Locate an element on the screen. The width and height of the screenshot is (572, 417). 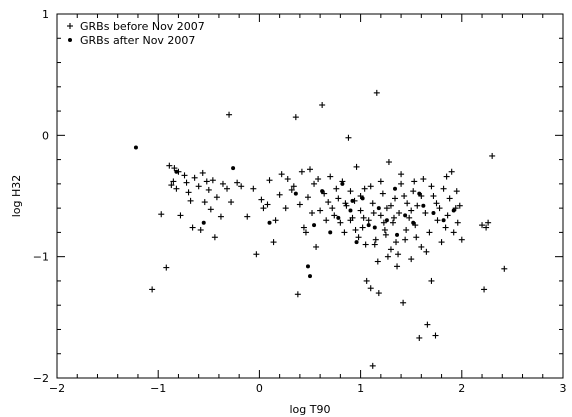
x-tick-label: 0 is located at coordinates (259, 388).